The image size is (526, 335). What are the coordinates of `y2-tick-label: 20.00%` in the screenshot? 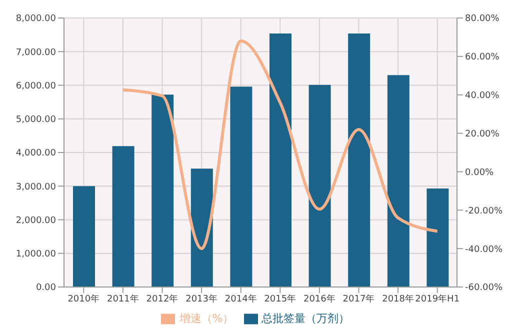 It's located at (482, 134).